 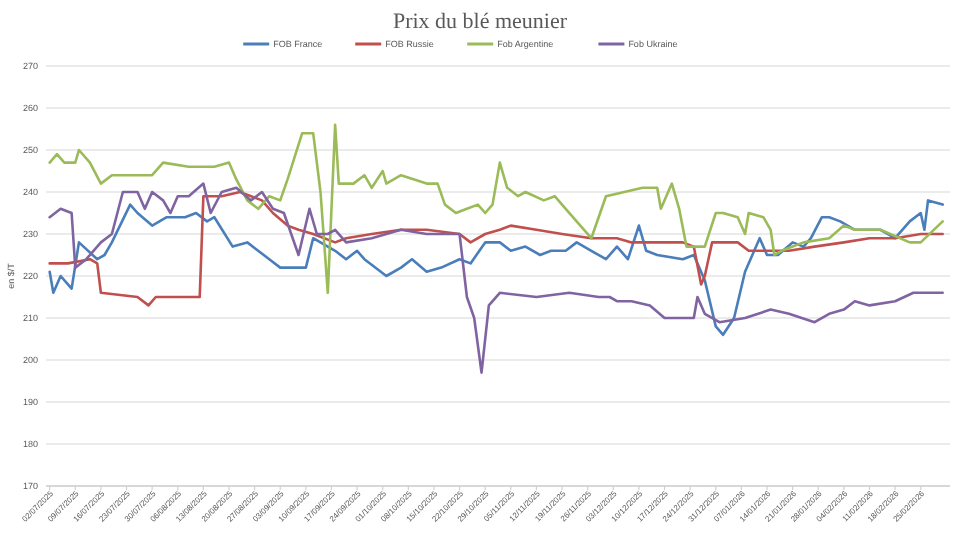 I want to click on chart-title: Prix du blé meunier, so click(x=480, y=22).